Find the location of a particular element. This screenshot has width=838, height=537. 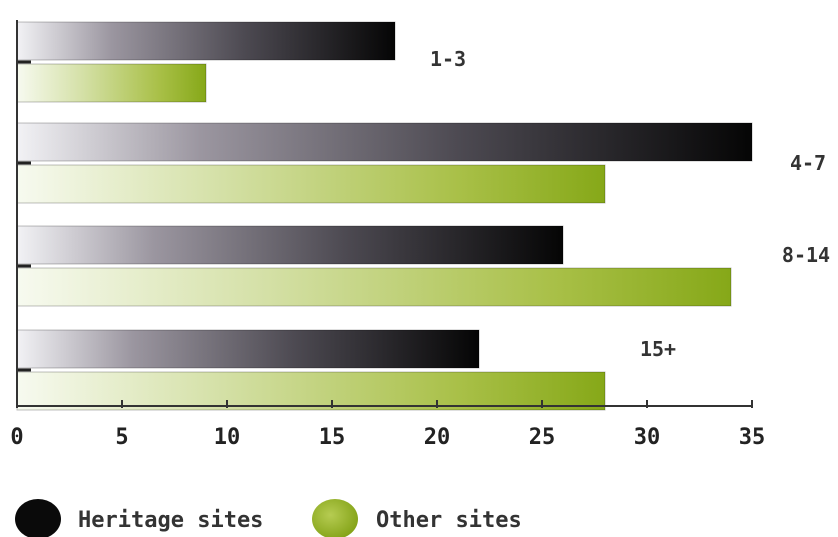

category-label-15+: 15+ is located at coordinates (658, 349).